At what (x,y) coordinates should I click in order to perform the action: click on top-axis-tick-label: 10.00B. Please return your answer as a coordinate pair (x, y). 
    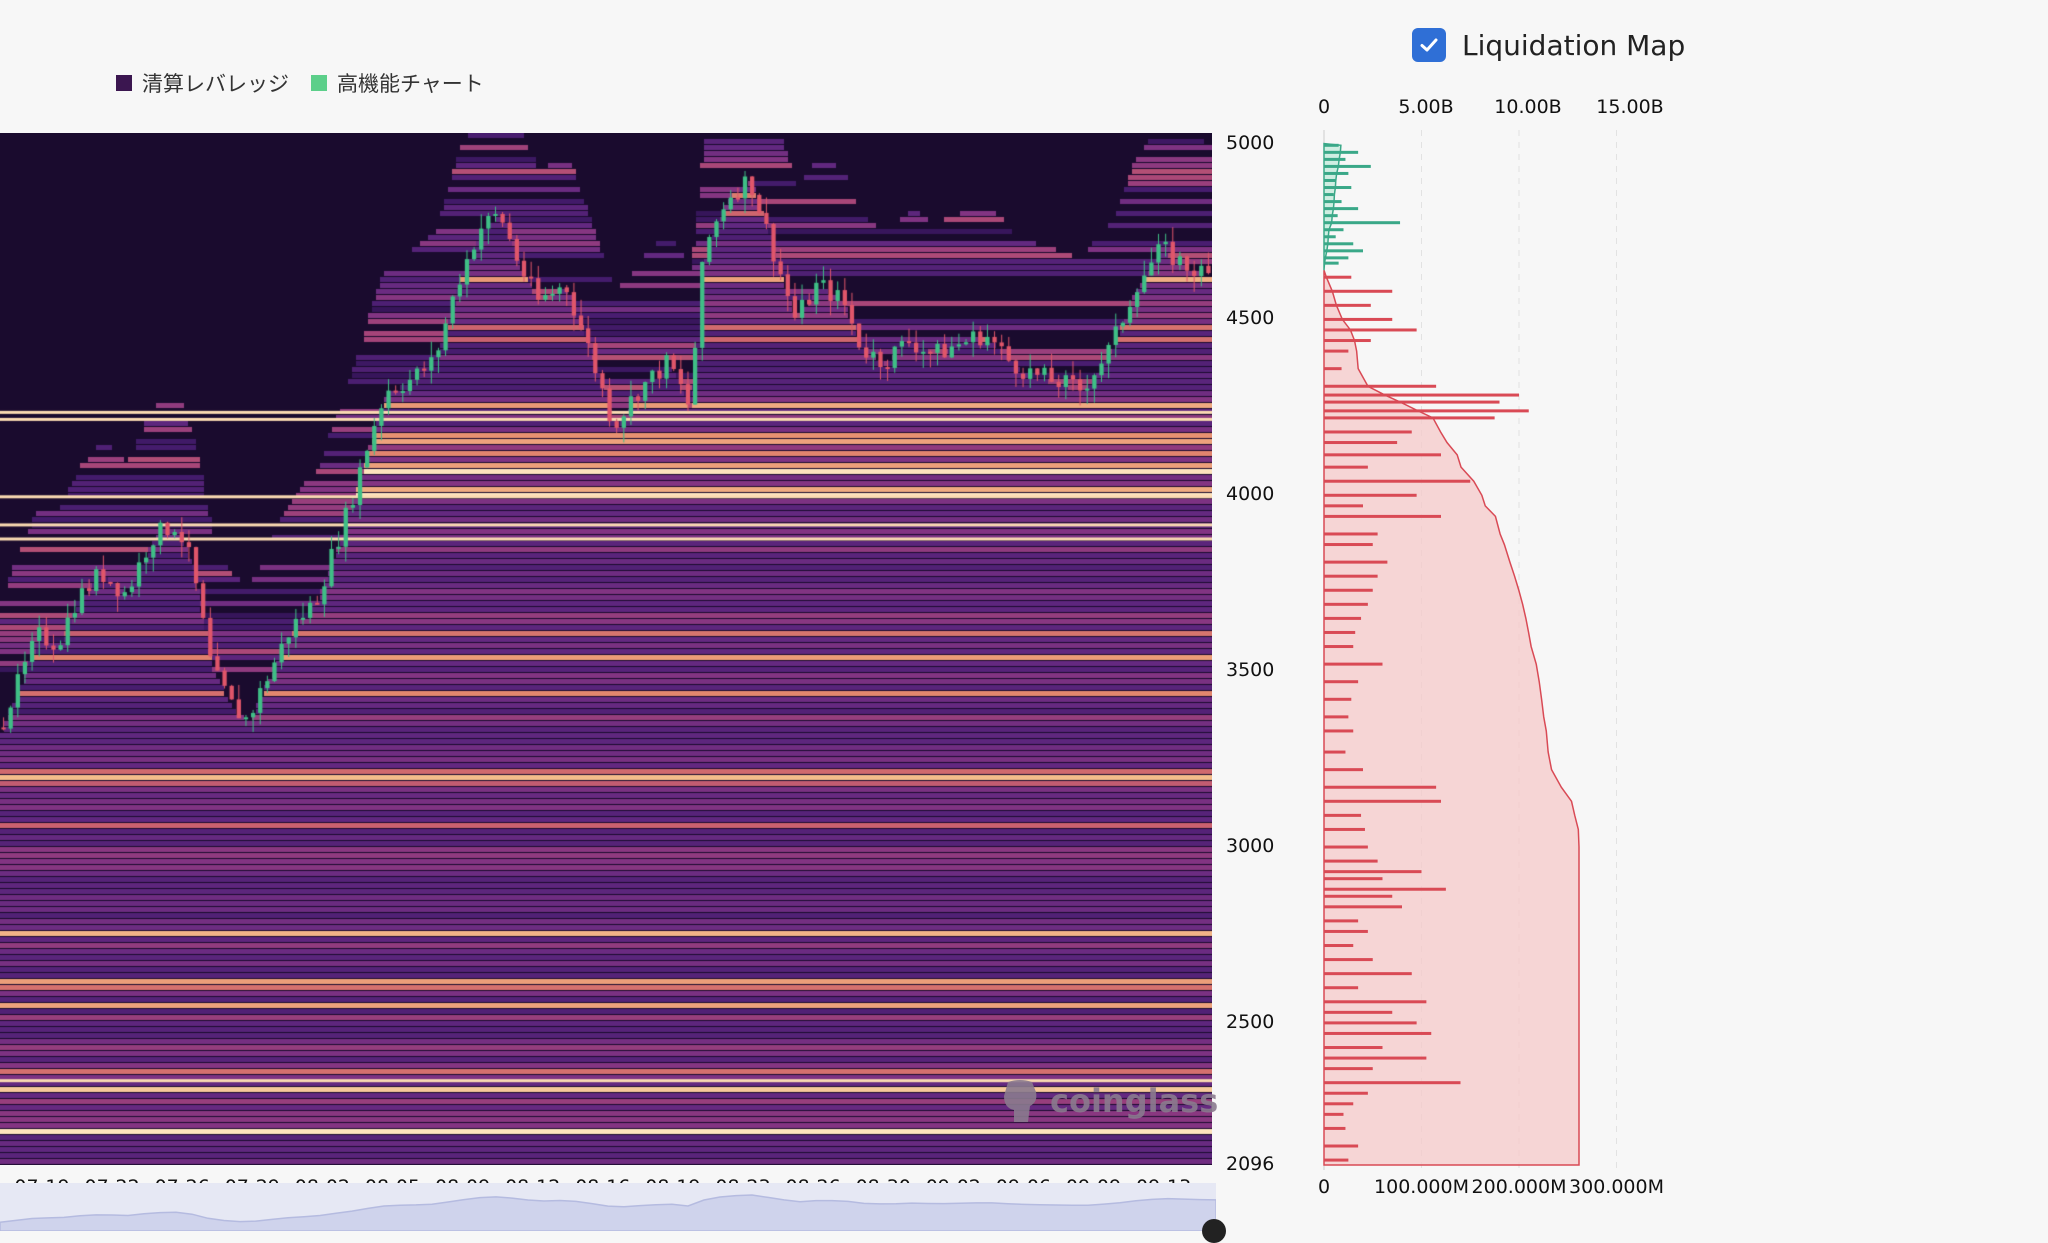
    Looking at the image, I should click on (1528, 107).